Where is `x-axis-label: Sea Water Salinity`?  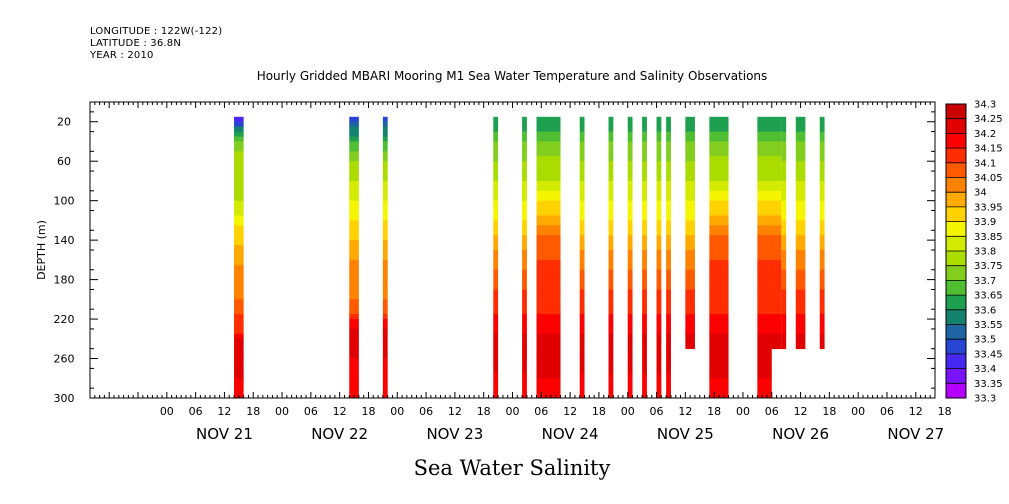
x-axis-label: Sea Water Salinity is located at coordinates (512, 468).